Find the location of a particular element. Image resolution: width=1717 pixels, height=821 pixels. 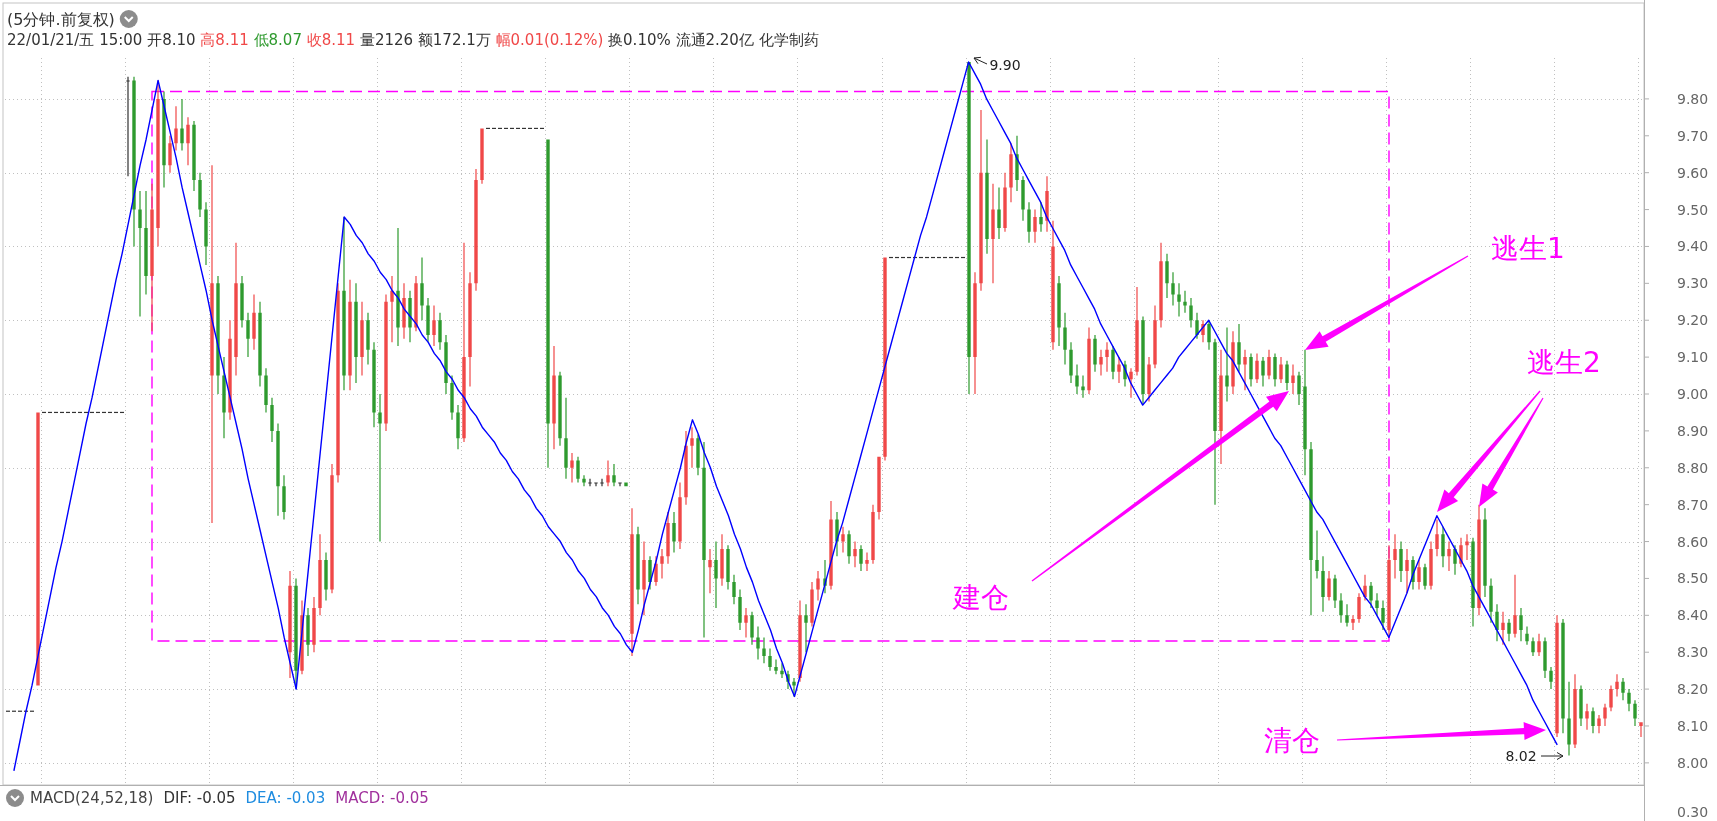

y-tick-label: 8.00 is located at coordinates (1693, 762).